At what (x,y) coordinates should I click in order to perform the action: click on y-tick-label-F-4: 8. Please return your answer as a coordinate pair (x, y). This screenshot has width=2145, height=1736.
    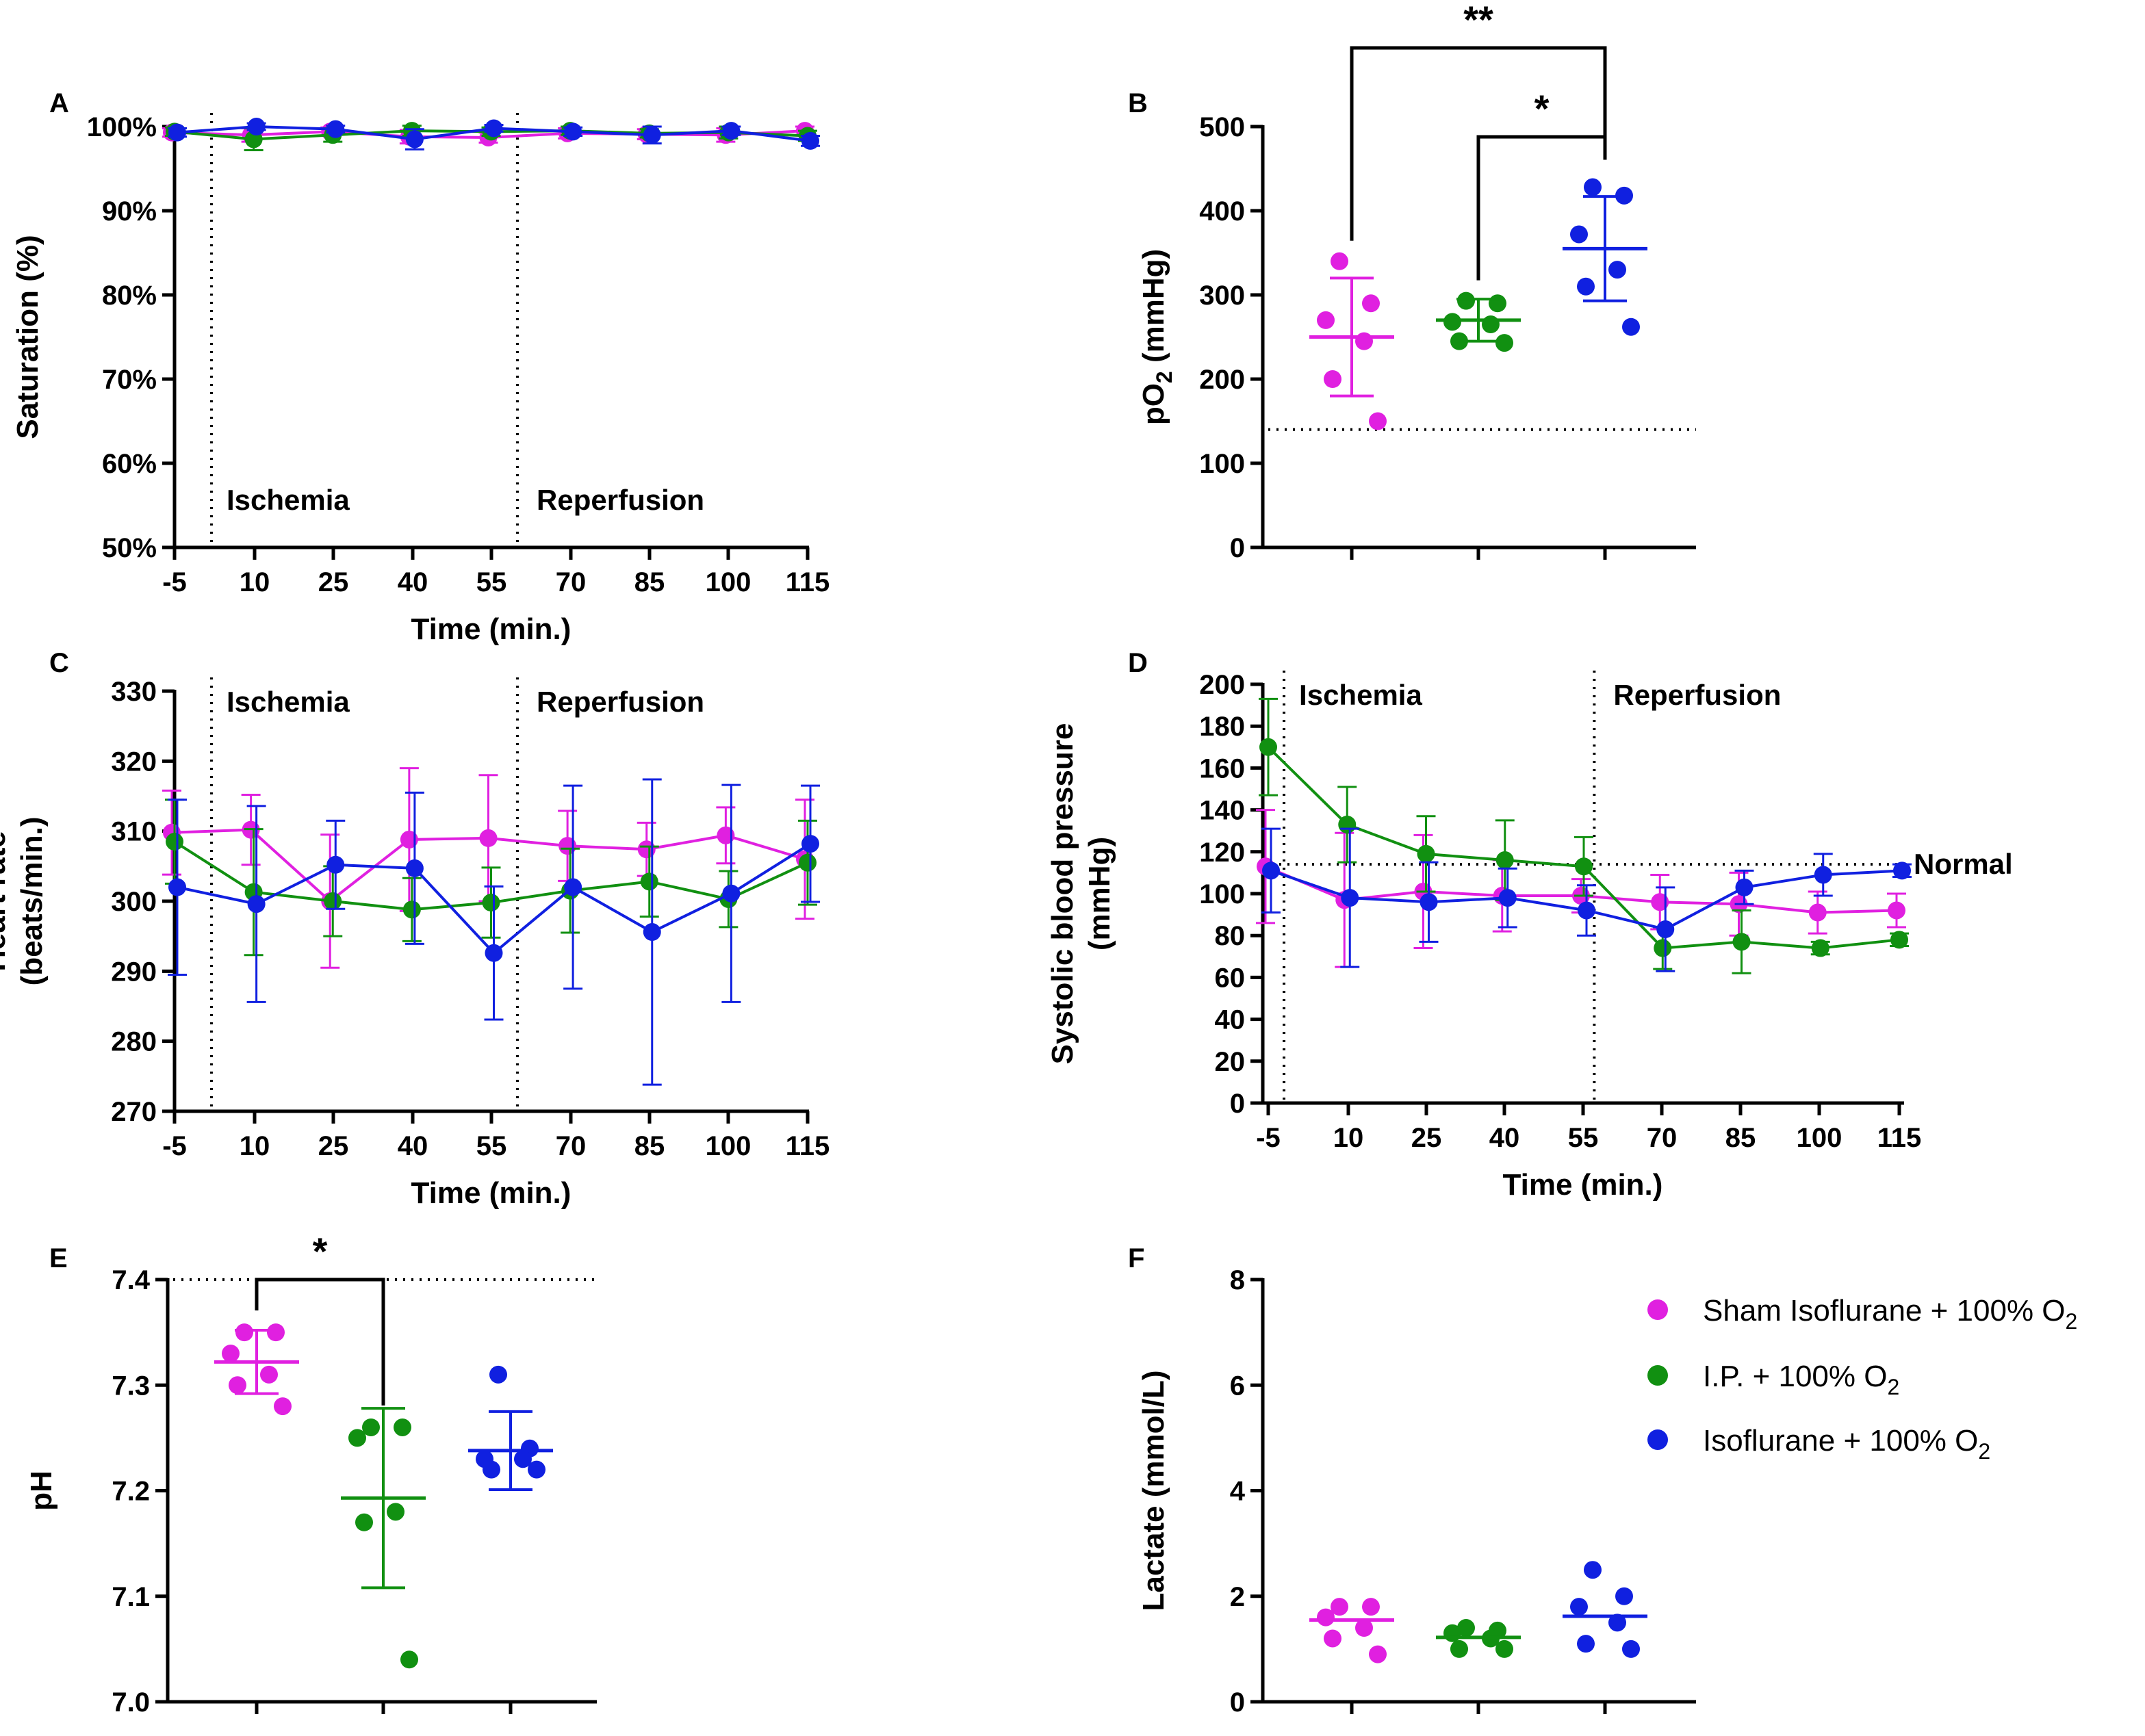
    Looking at the image, I should click on (1237, 1280).